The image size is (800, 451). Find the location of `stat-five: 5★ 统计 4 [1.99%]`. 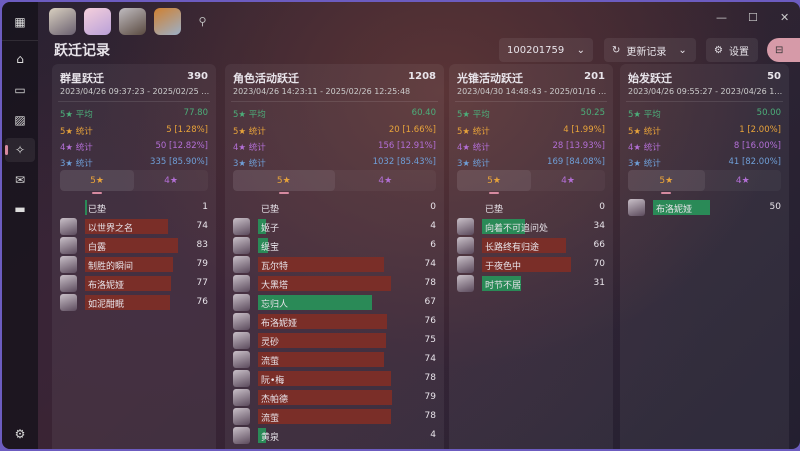

stat-five: 5★ 统计 4 [1.99%] is located at coordinates (531, 131).